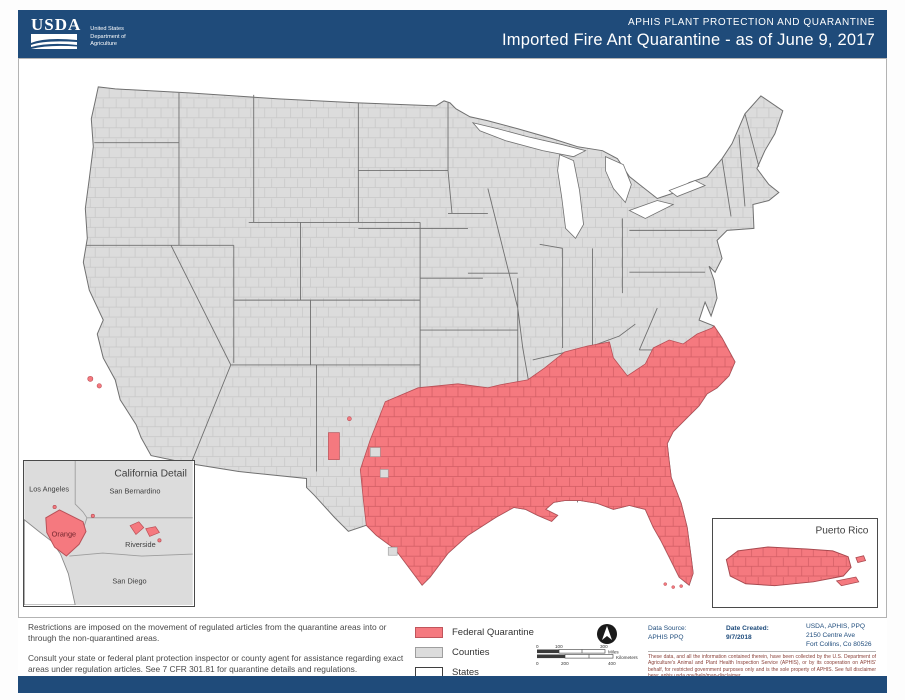  What do you see at coordinates (839, 644) in the screenshot?
I see `address-line: Fort Collins, Co 80526` at bounding box center [839, 644].